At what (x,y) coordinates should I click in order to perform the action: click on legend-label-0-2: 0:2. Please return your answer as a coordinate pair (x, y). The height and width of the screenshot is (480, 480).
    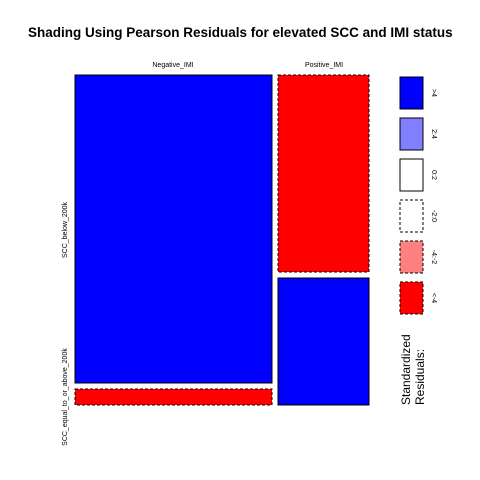
    Looking at the image, I should click on (433, 175).